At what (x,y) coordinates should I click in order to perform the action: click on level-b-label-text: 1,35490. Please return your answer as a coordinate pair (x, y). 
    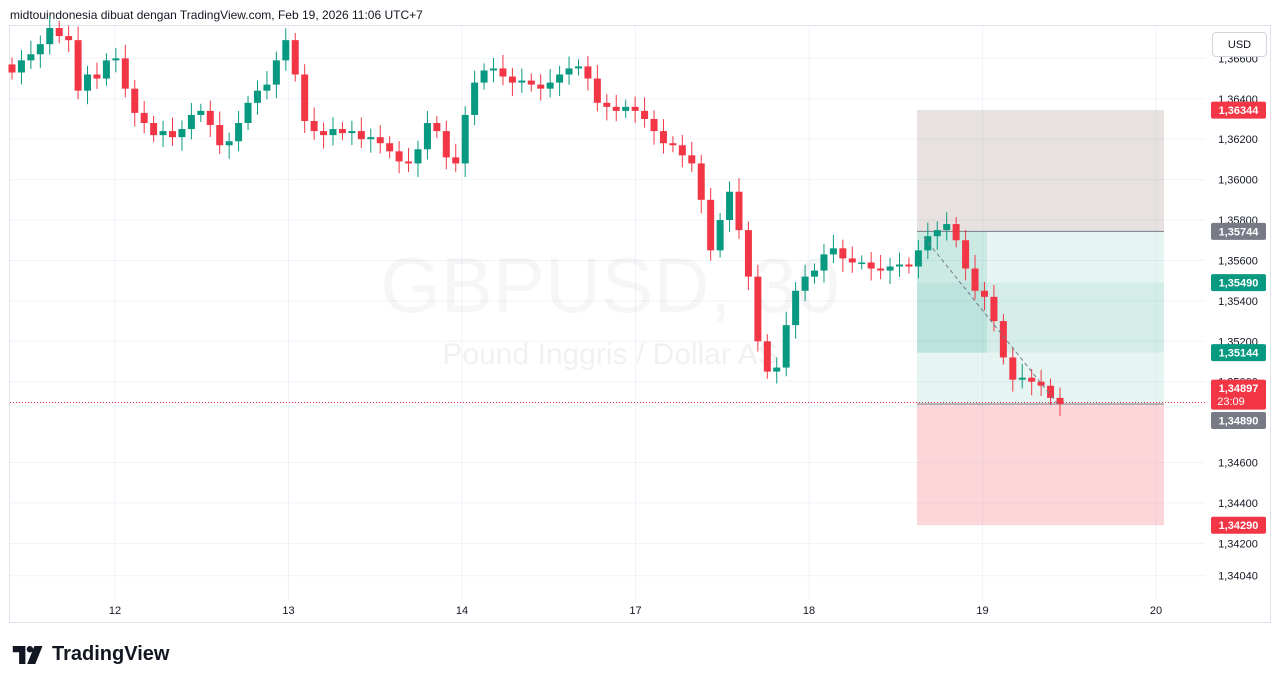
    Looking at the image, I should click on (1239, 284).